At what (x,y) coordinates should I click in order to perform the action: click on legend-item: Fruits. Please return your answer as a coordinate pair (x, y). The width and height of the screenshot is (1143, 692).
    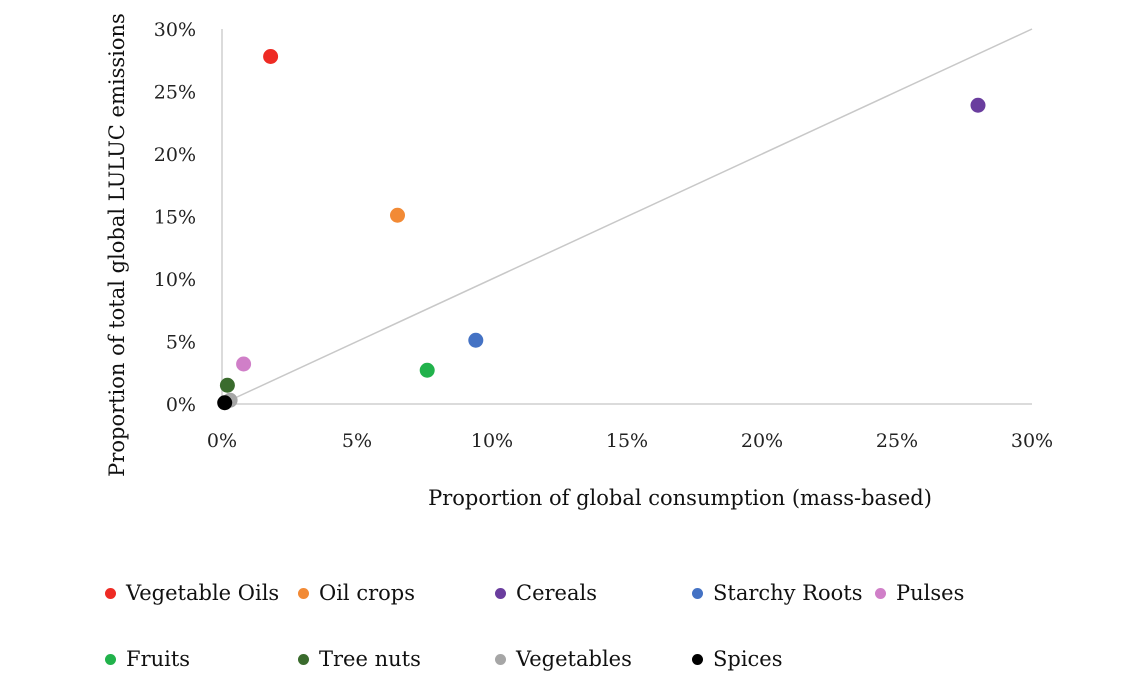
    Looking at the image, I should click on (201, 659).